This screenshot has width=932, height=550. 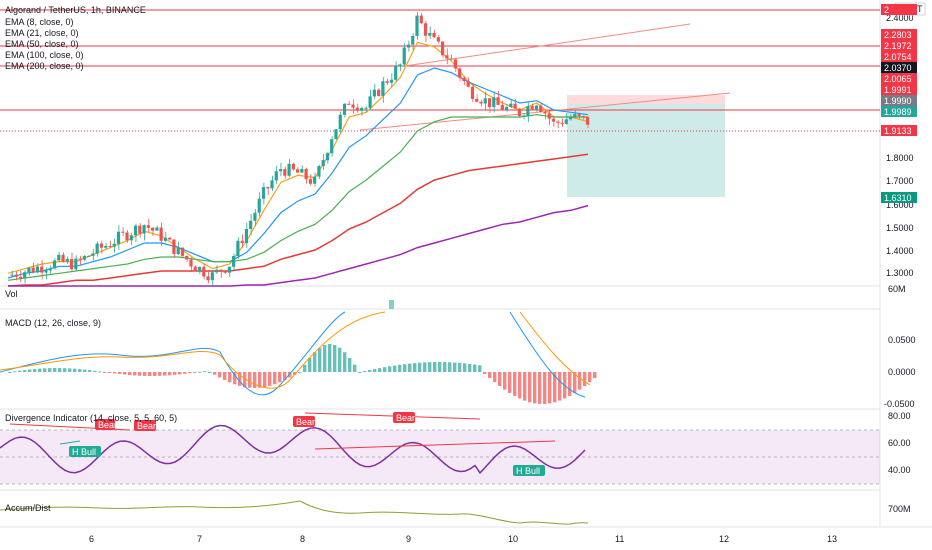 I want to click on trendline-upper, so click(x=547, y=45).